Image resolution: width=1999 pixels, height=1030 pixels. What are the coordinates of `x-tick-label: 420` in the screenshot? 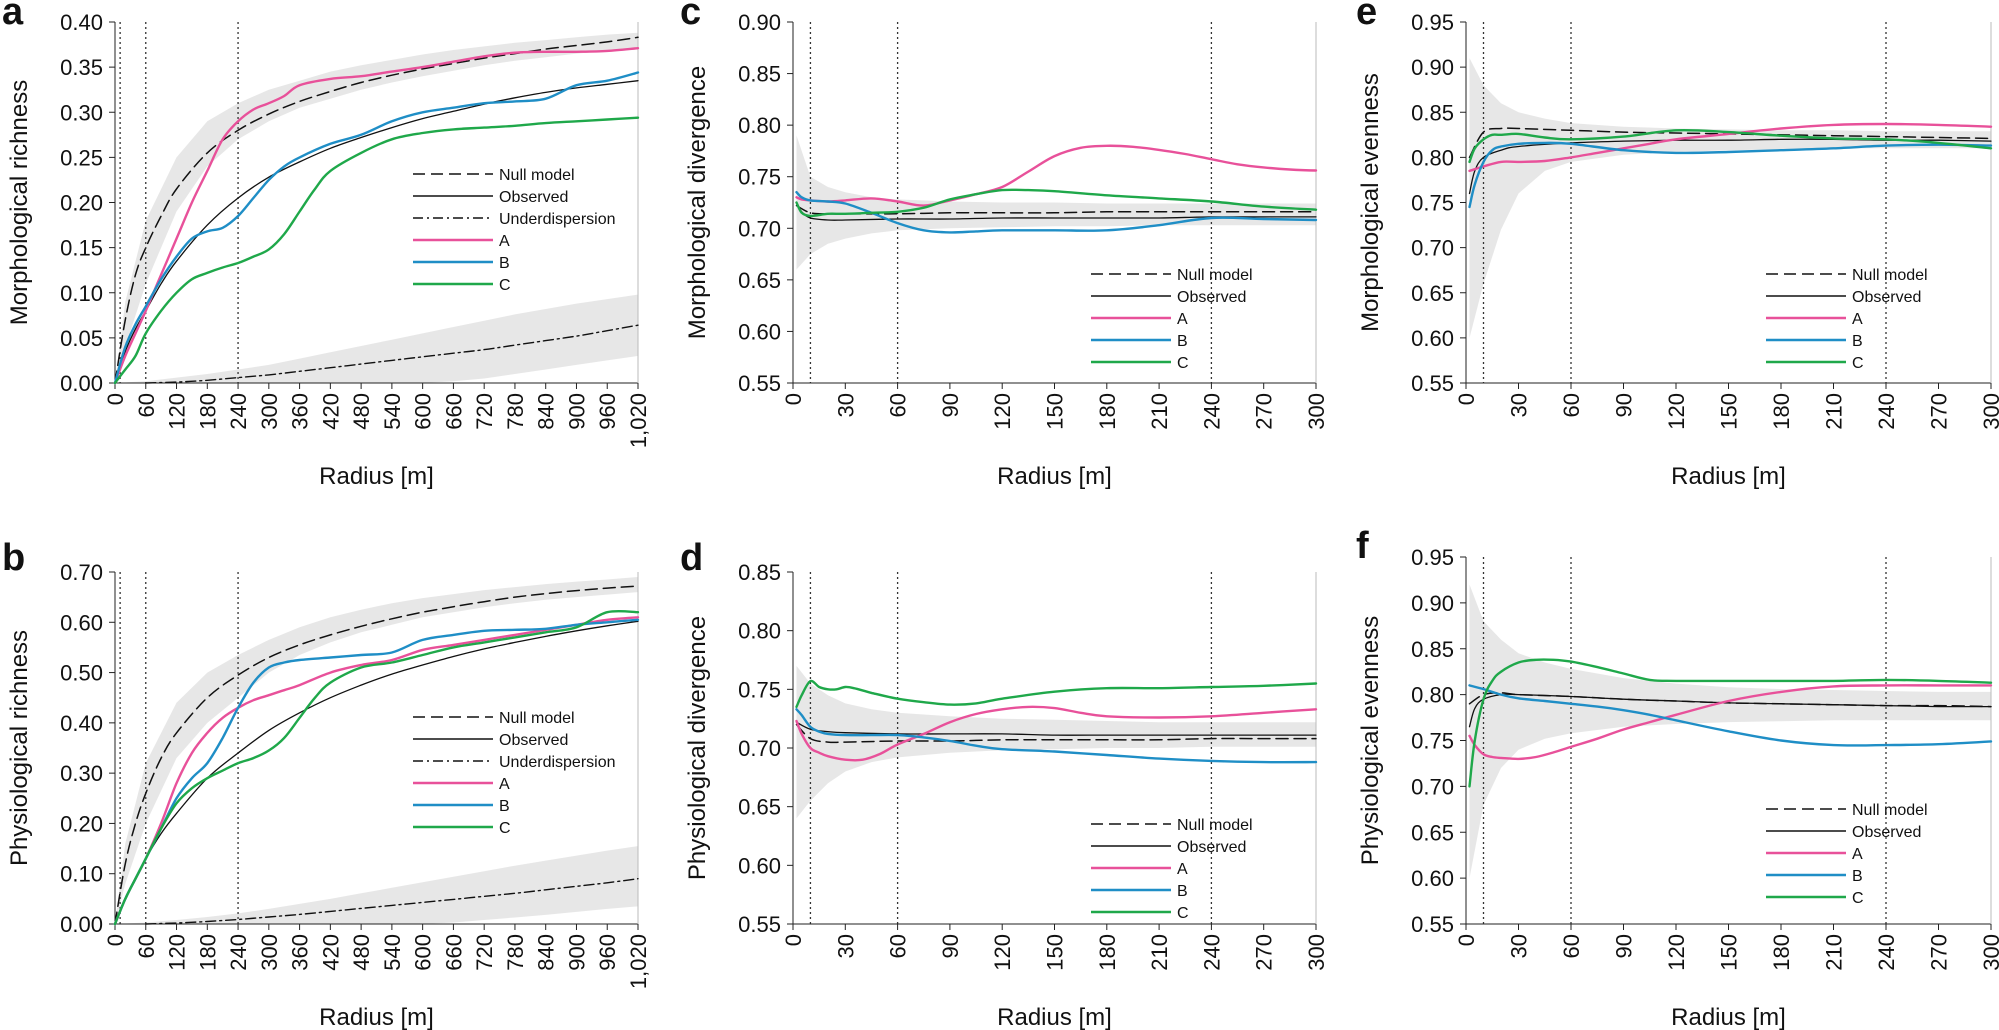 It's located at (330, 952).